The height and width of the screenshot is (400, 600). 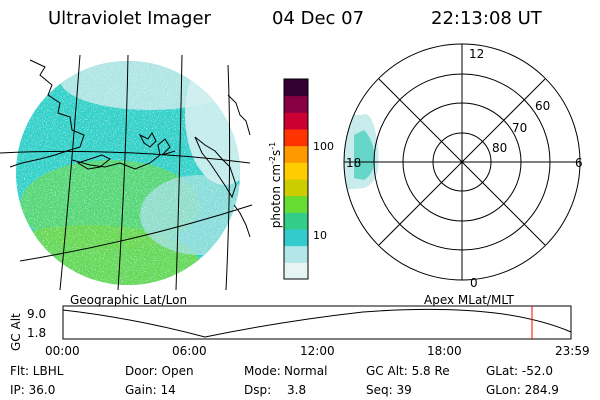 I want to click on colorbar-label-exp2: -1, so click(x=272, y=145).